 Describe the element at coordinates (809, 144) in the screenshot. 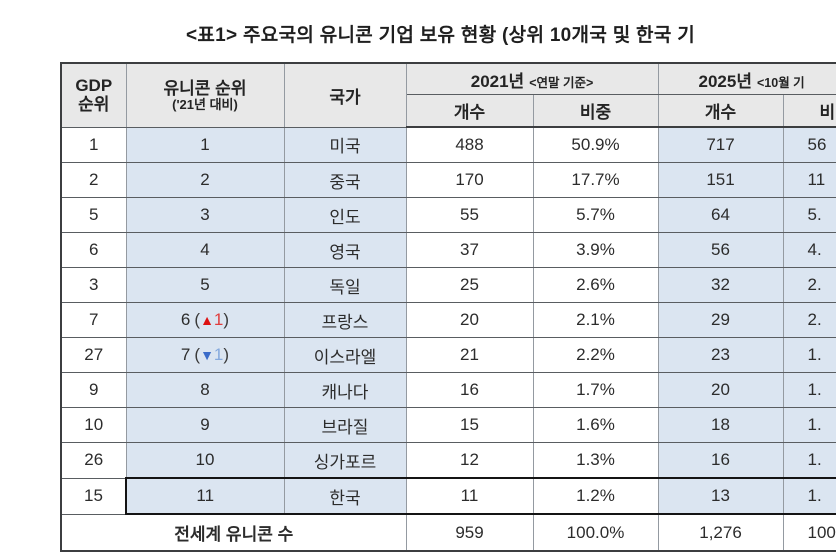

I see `share-2025-cell: 56` at that location.